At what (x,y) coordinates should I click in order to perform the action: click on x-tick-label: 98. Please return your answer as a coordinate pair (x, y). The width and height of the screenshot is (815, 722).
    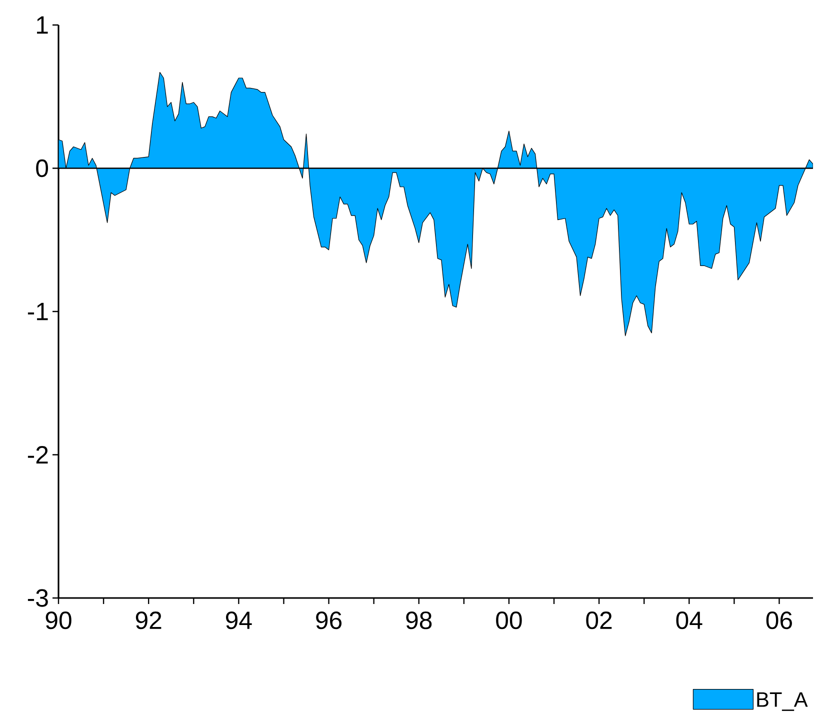
    Looking at the image, I should click on (419, 621).